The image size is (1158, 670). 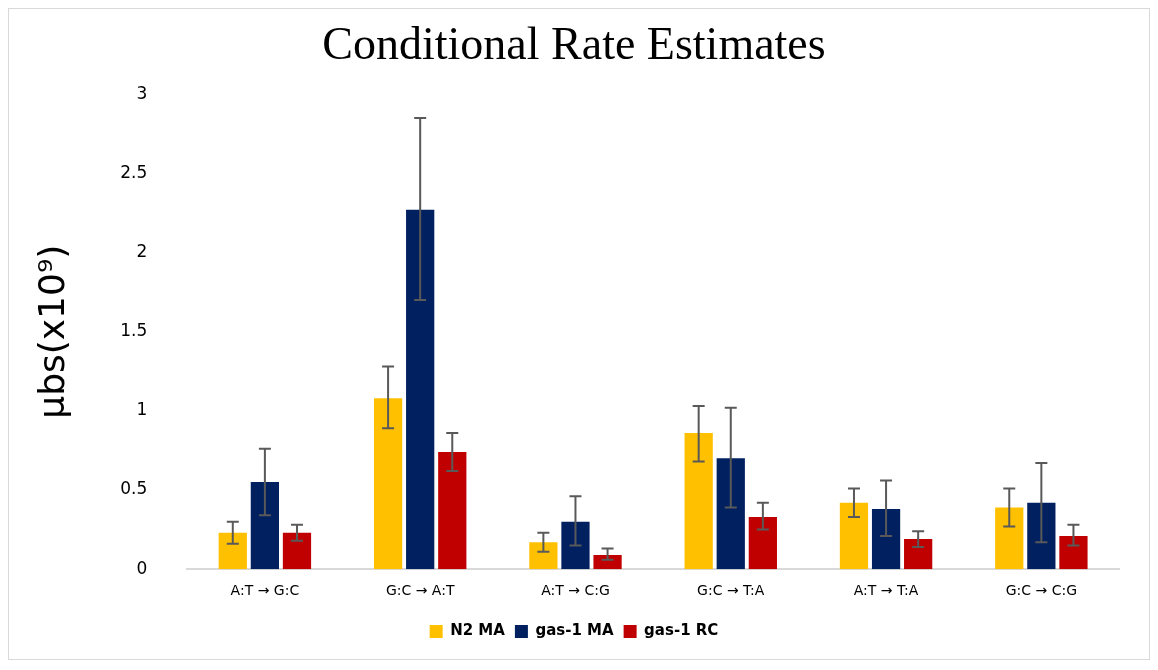 What do you see at coordinates (142, 409) in the screenshot?
I see `y-tick-label: 1` at bounding box center [142, 409].